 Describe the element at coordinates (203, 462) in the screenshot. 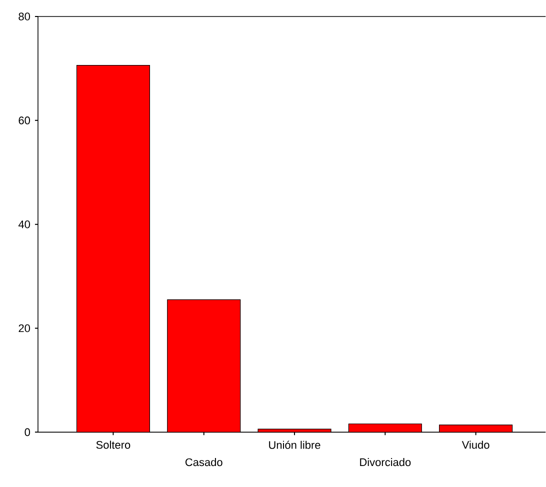

I see `x-tick-label: Casado` at that location.